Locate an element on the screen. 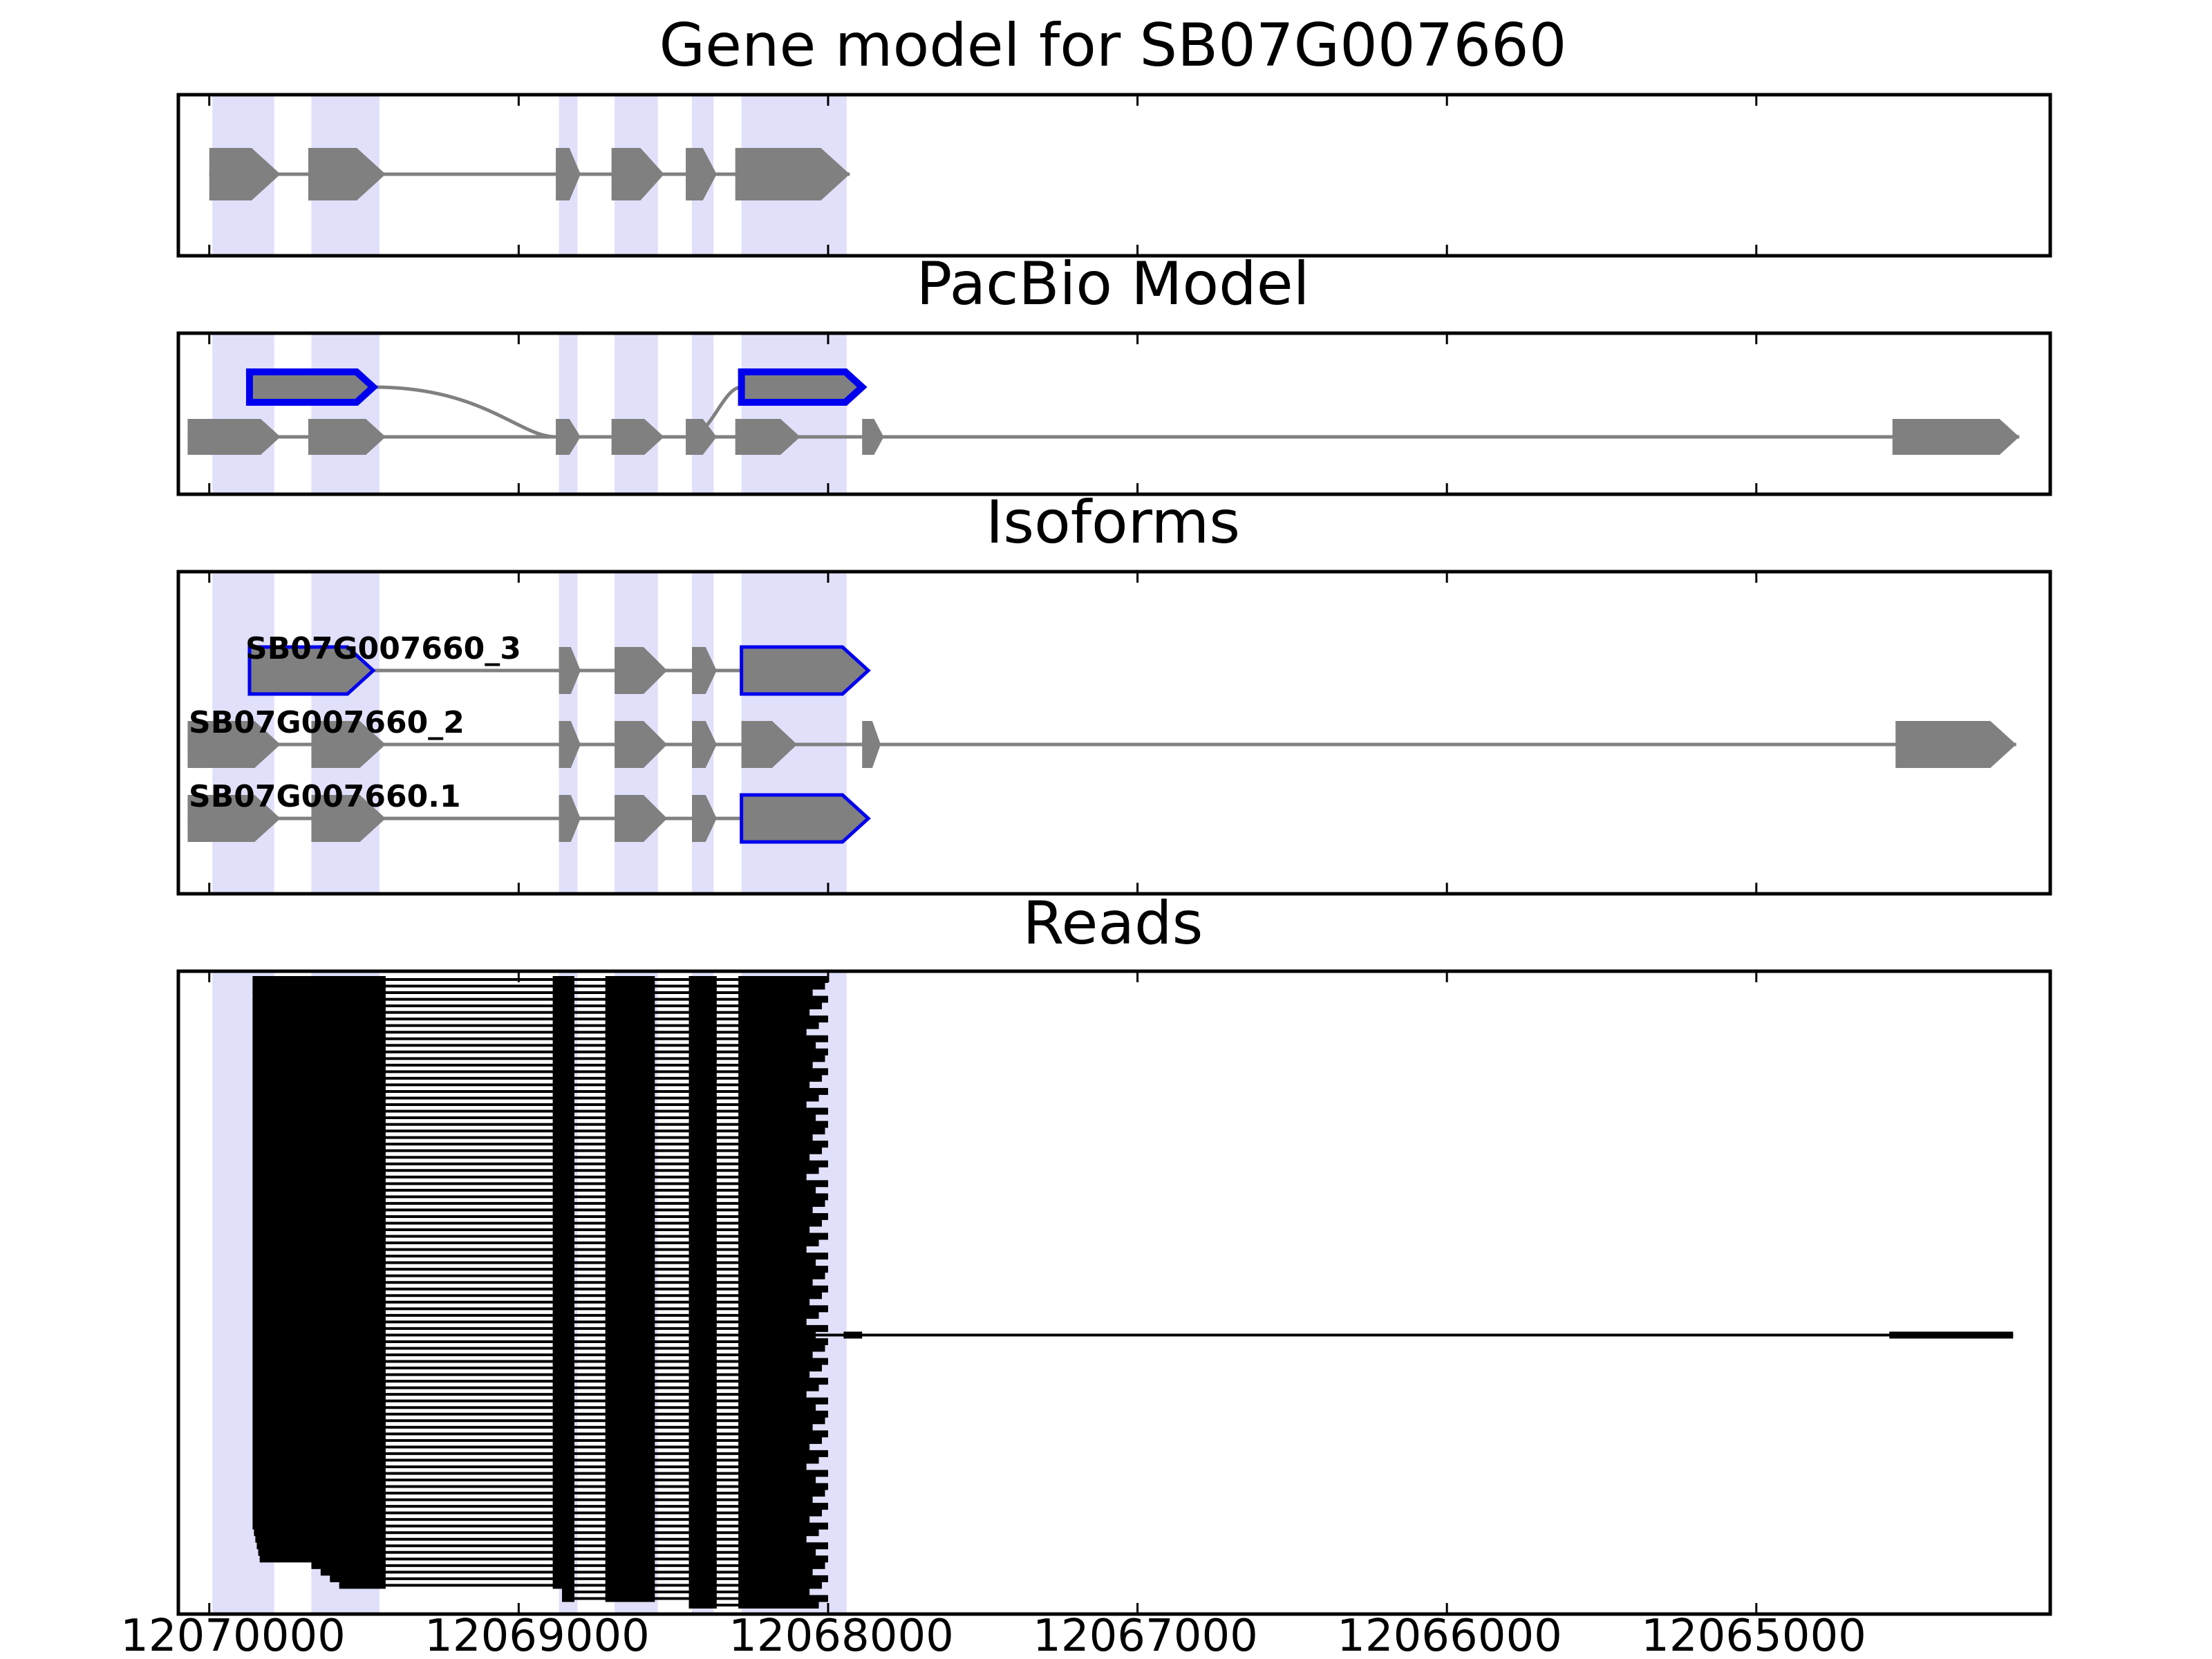 The width and height of the screenshot is (2212, 1659). splice-connector is located at coordinates (465, 412).